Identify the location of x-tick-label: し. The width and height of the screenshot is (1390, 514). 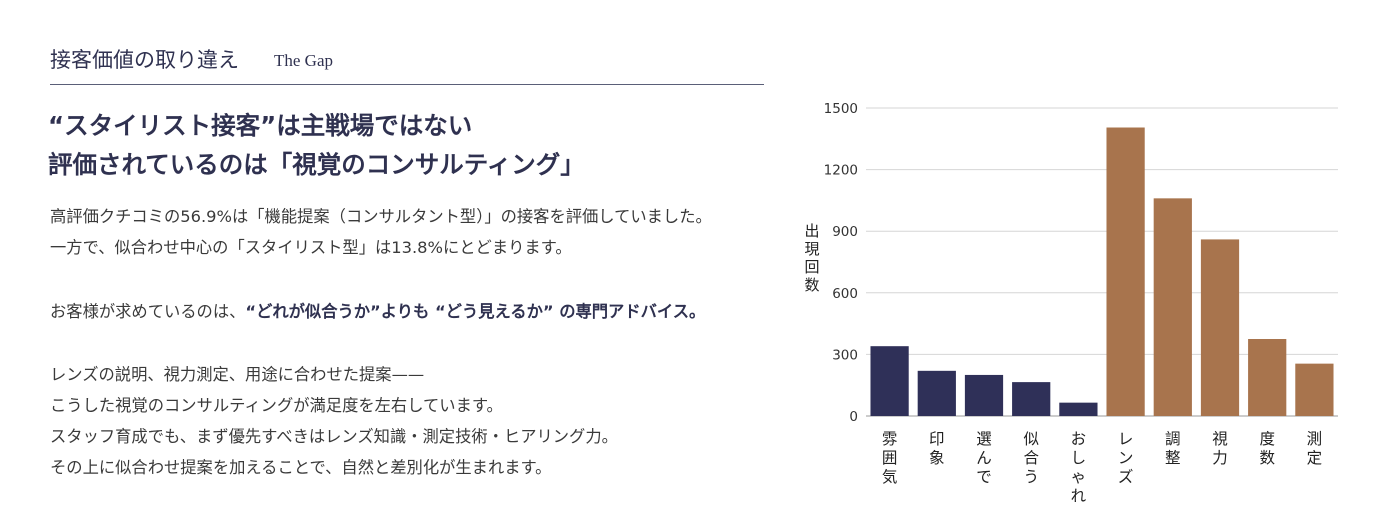
(1079, 458).